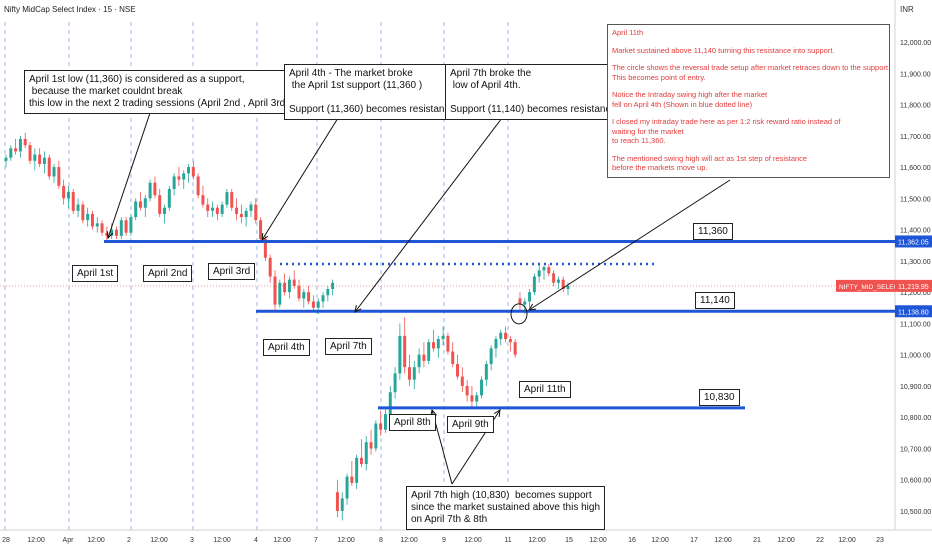  Describe the element at coordinates (915, 387) in the screenshot. I see `price-tick-label: 10,900.00` at that location.